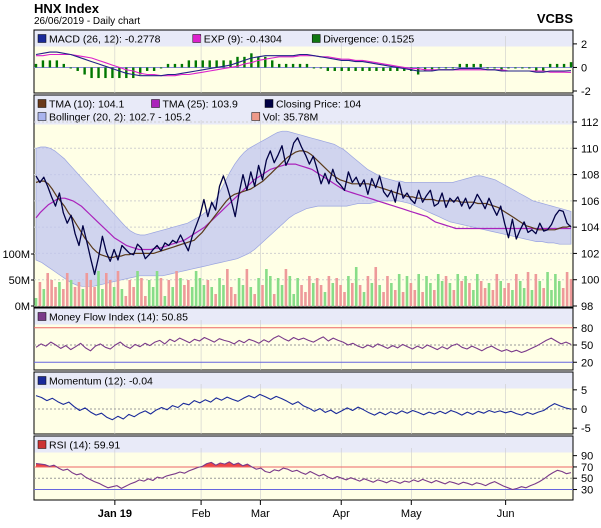 The width and height of the screenshot is (601, 528). What do you see at coordinates (303, 344) in the screenshot?
I see `mfi-line` at bounding box center [303, 344].